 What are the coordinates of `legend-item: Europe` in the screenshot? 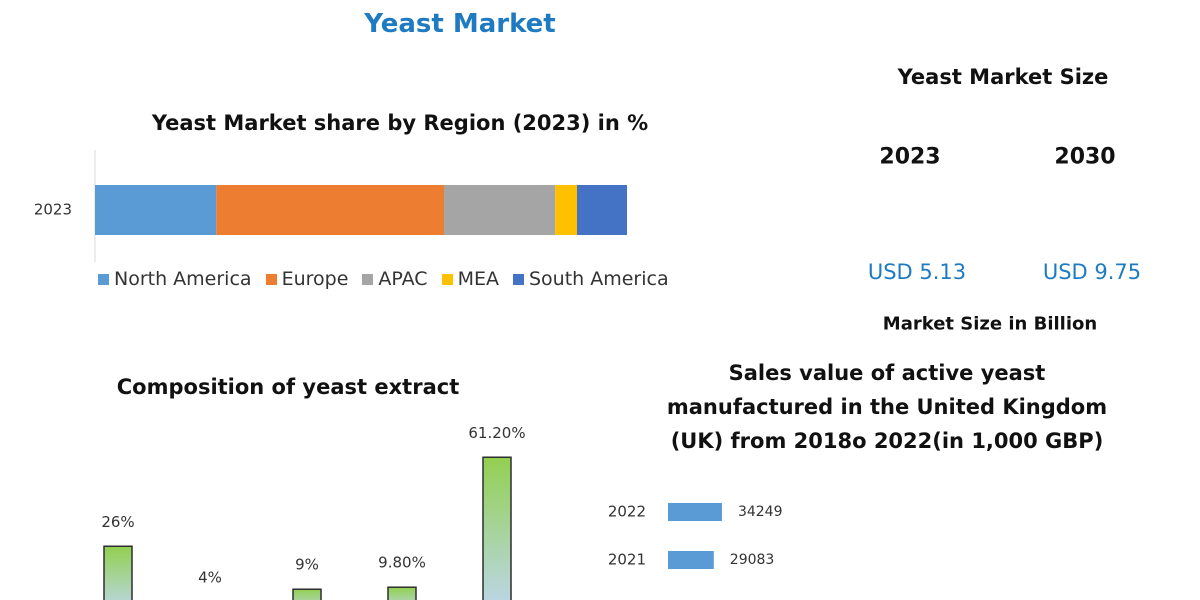 It's located at (307, 279).